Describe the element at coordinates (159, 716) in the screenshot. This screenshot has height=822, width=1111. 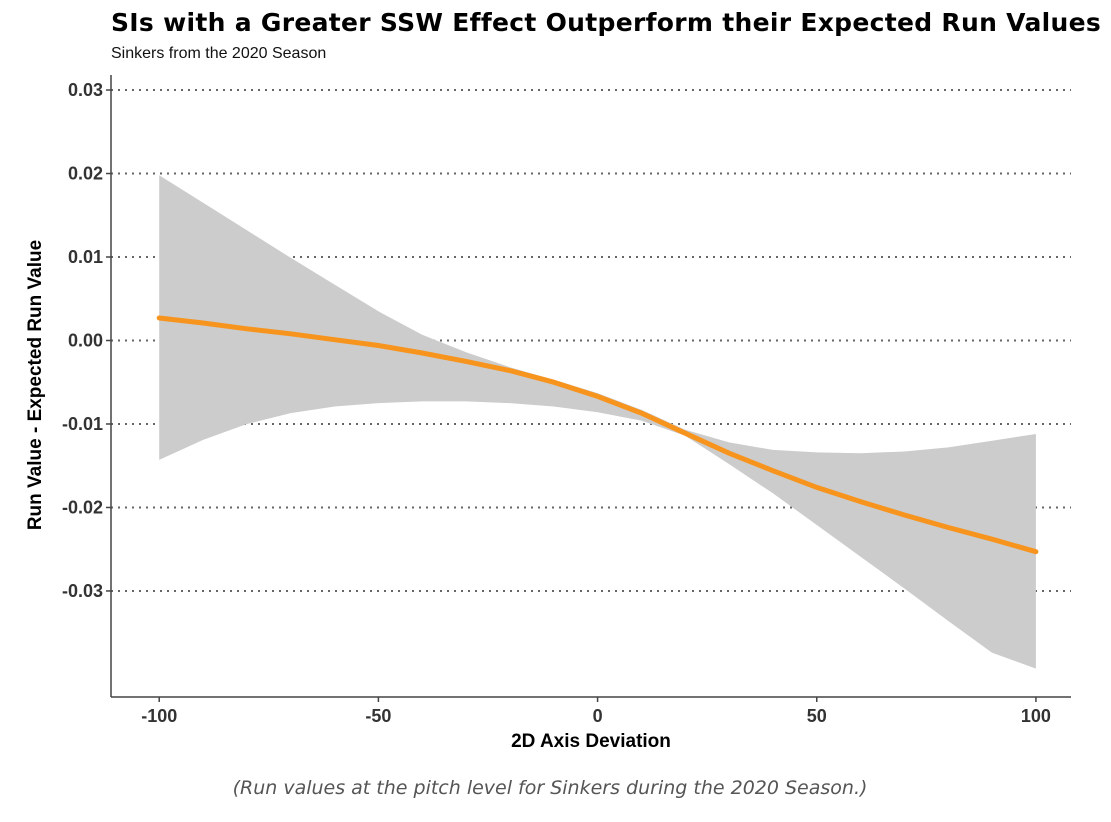
I see `x-tick-label: -100` at that location.